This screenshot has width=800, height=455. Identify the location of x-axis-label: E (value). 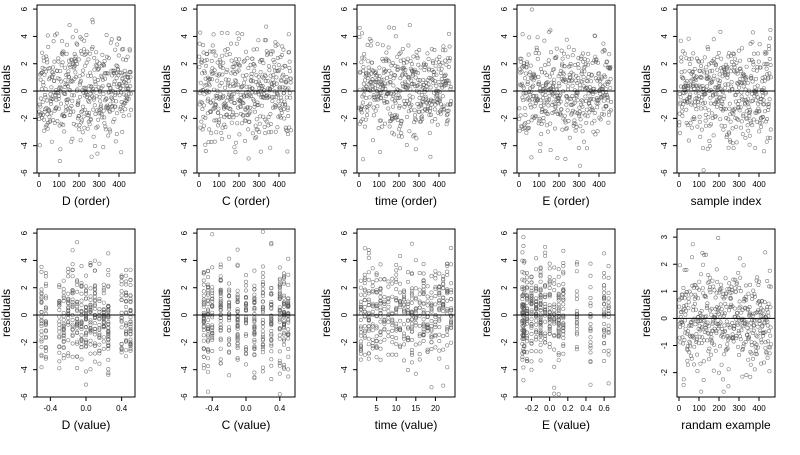
(566, 425).